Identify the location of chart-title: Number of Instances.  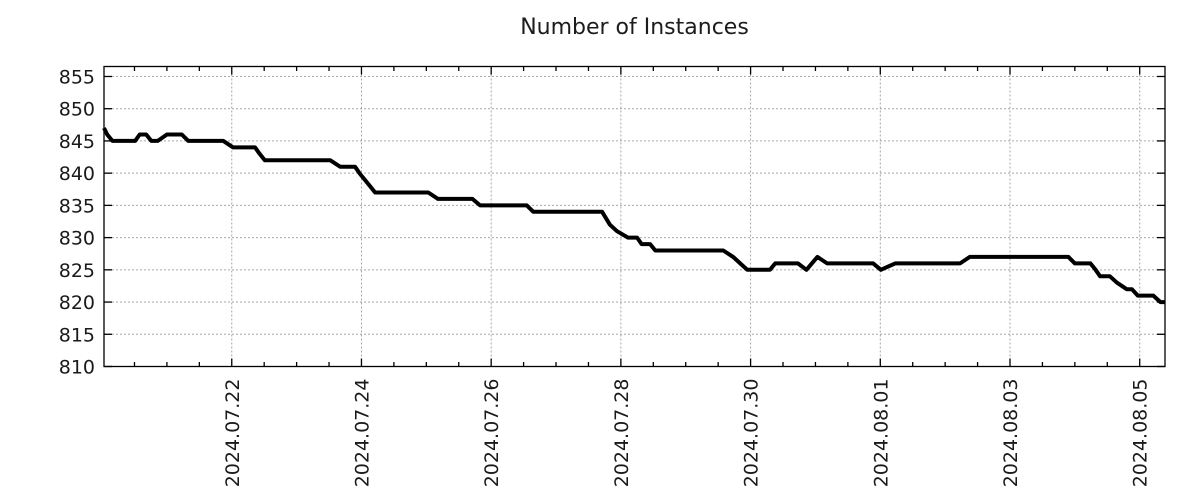
(634, 27).